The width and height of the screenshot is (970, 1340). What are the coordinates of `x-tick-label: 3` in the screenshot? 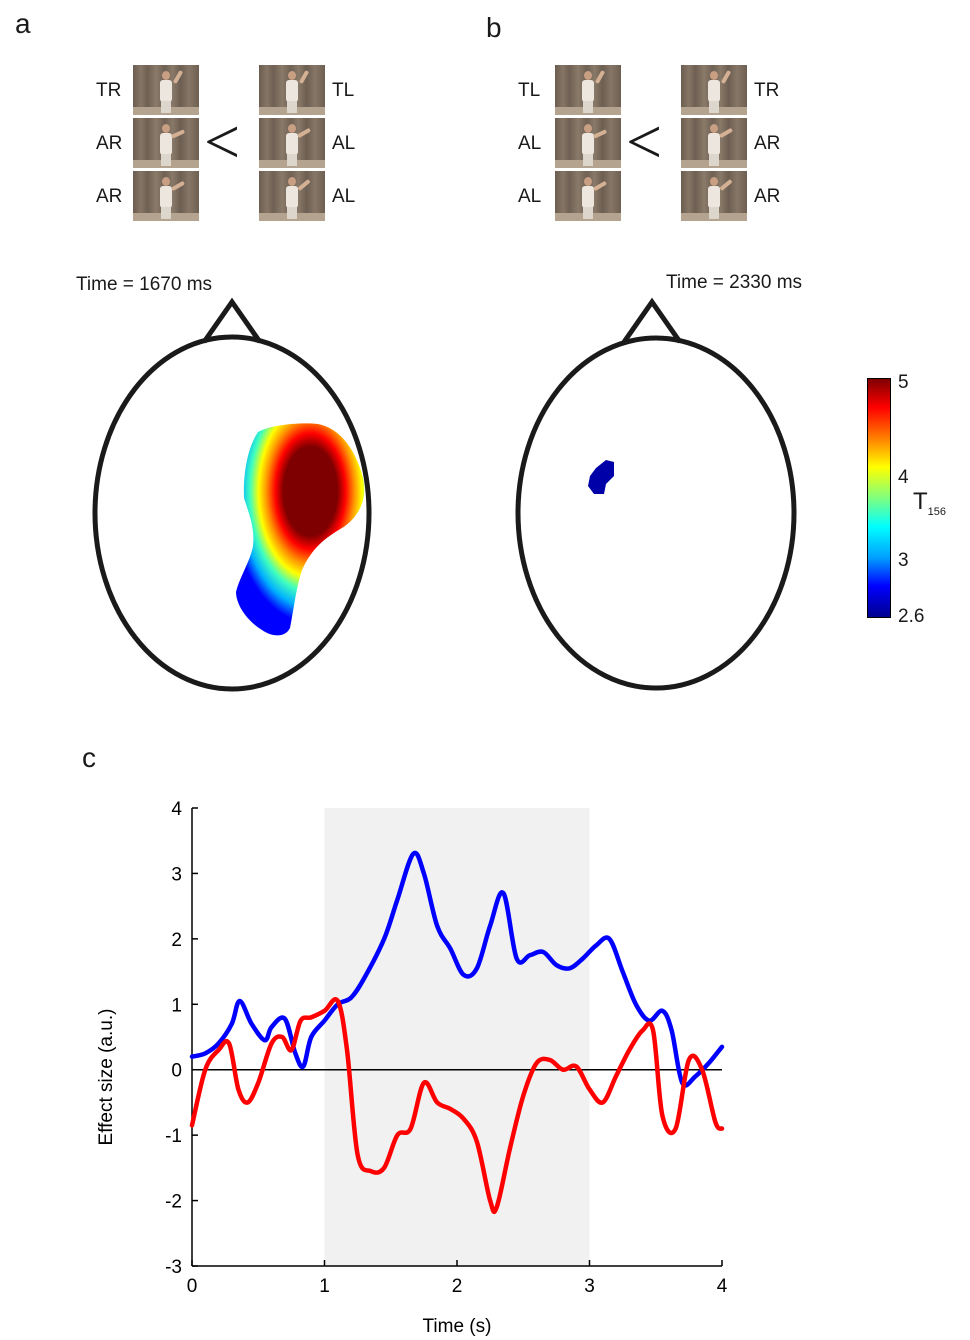 It's located at (589, 1286).